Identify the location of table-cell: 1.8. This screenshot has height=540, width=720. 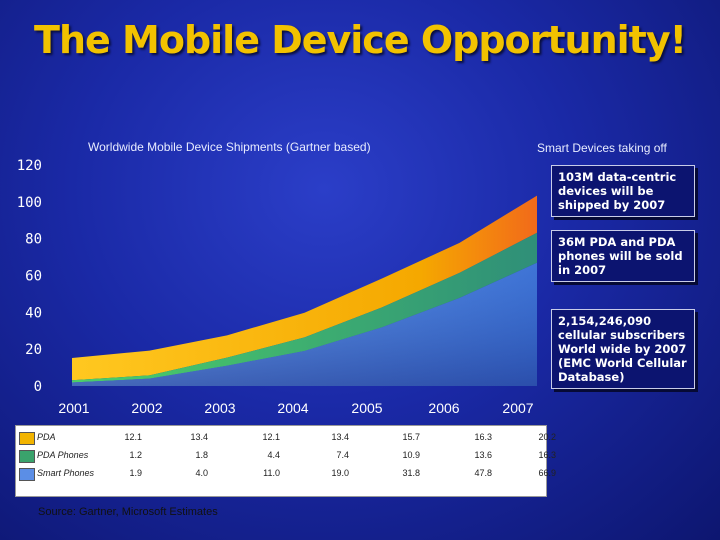
(201, 455).